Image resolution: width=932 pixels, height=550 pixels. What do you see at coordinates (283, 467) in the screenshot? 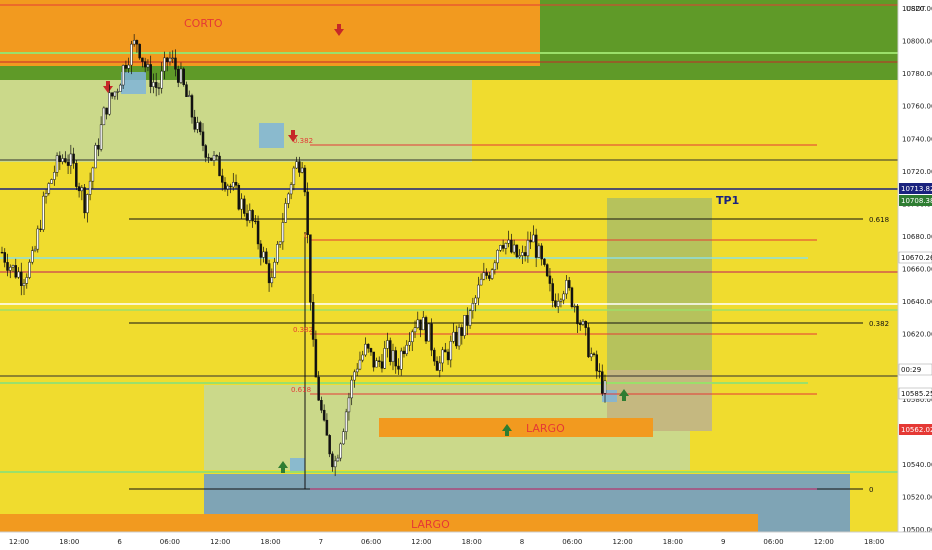
I see `buy-arrow-icon` at bounding box center [283, 467].